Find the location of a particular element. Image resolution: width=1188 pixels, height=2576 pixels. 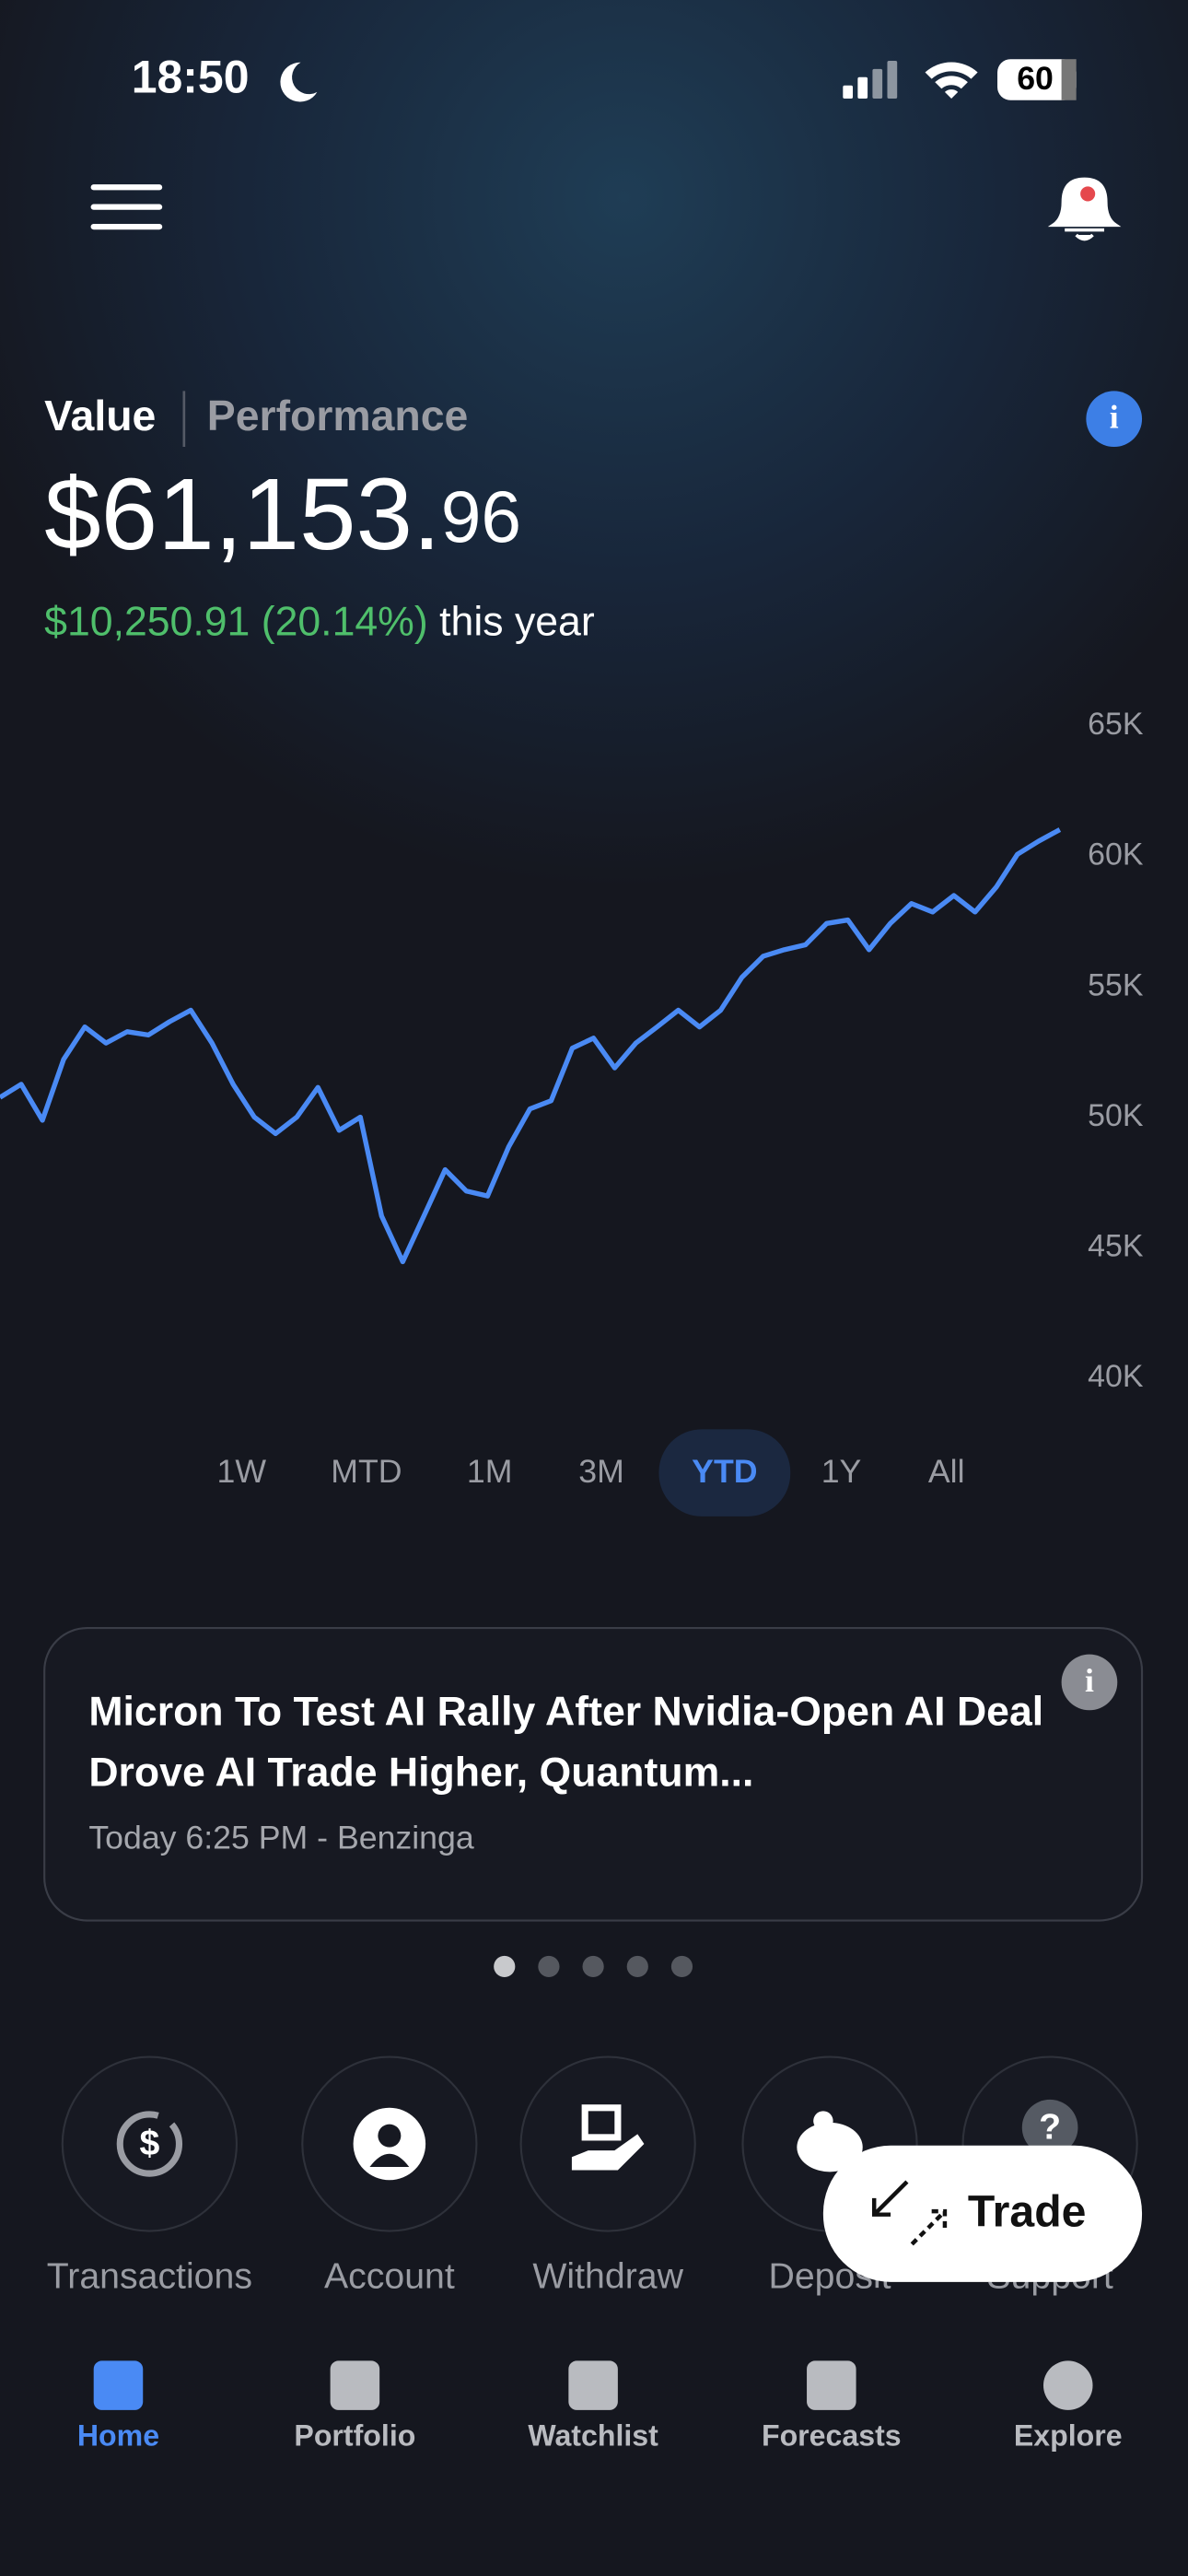

menu-button is located at coordinates (126, 207).